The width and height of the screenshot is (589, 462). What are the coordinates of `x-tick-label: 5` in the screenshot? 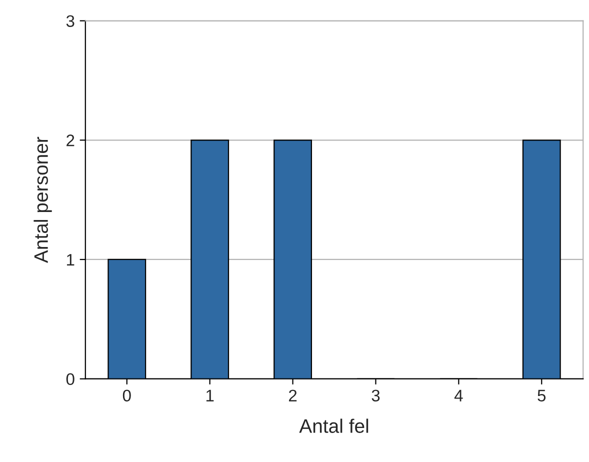 It's located at (542, 396).